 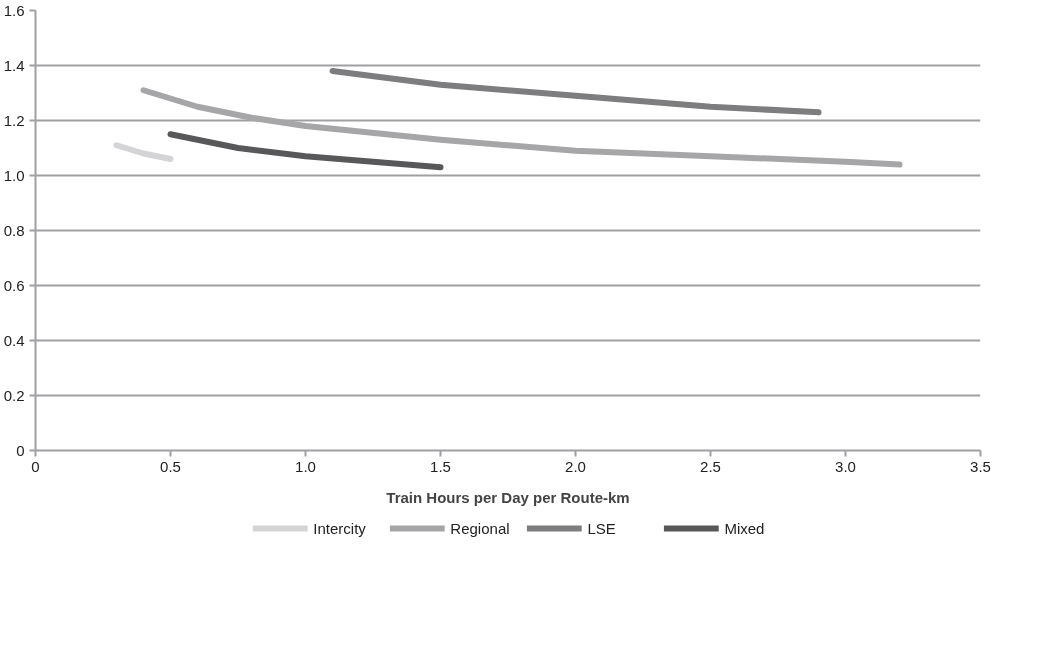 What do you see at coordinates (845, 466) in the screenshot?
I see `x-tick-label: 3.0` at bounding box center [845, 466].